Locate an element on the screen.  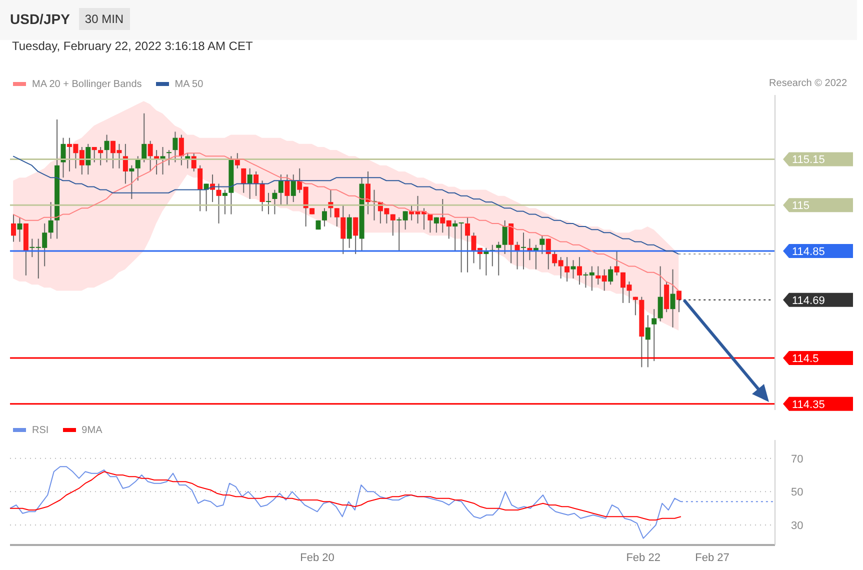
y-tick-label: 114.85 is located at coordinates (808, 252).